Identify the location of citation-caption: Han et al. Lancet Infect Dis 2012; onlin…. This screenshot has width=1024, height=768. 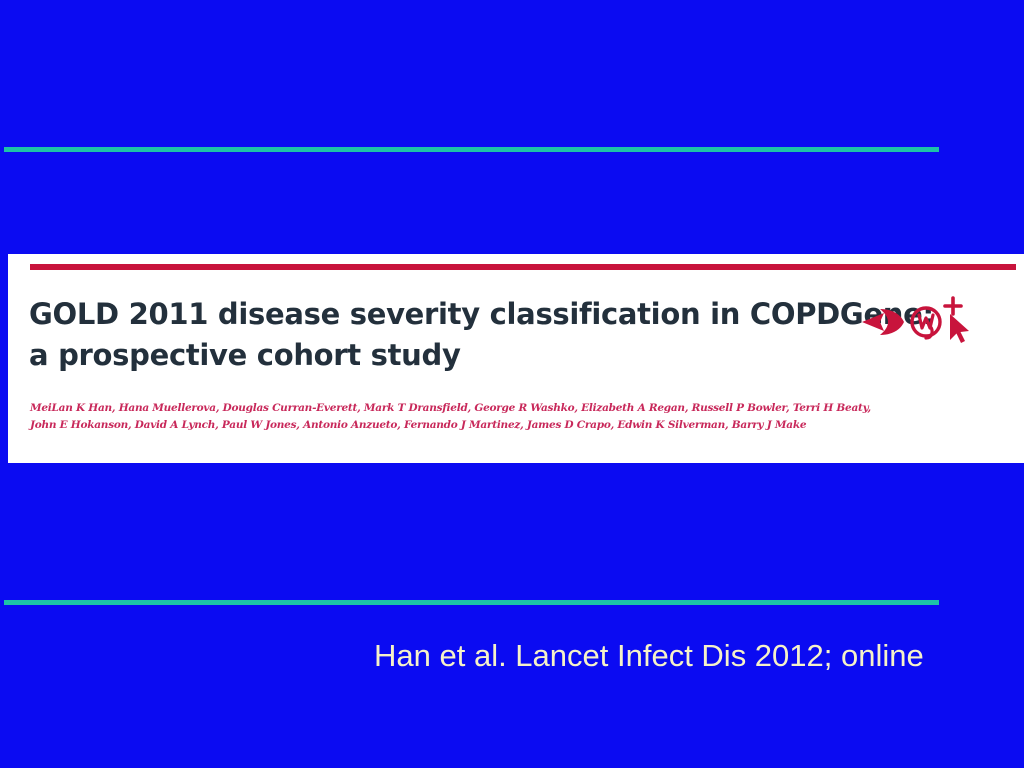
(649, 655).